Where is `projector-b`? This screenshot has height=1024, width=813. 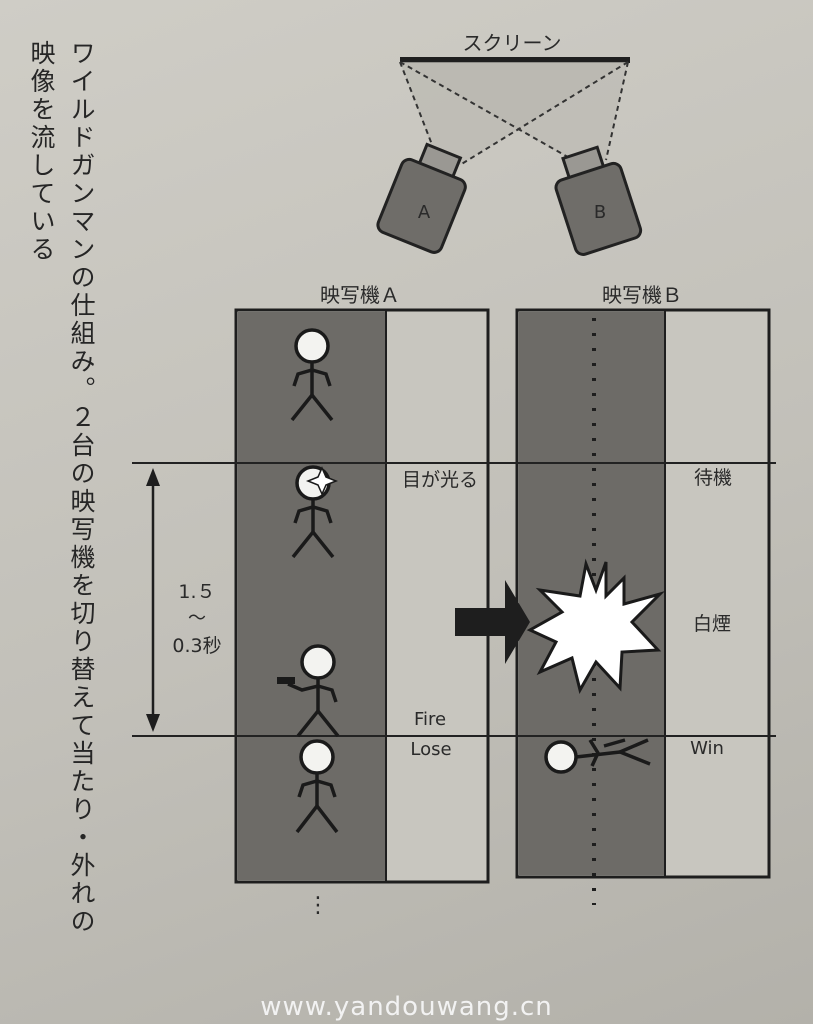
projector-b is located at coordinates (598, 200).